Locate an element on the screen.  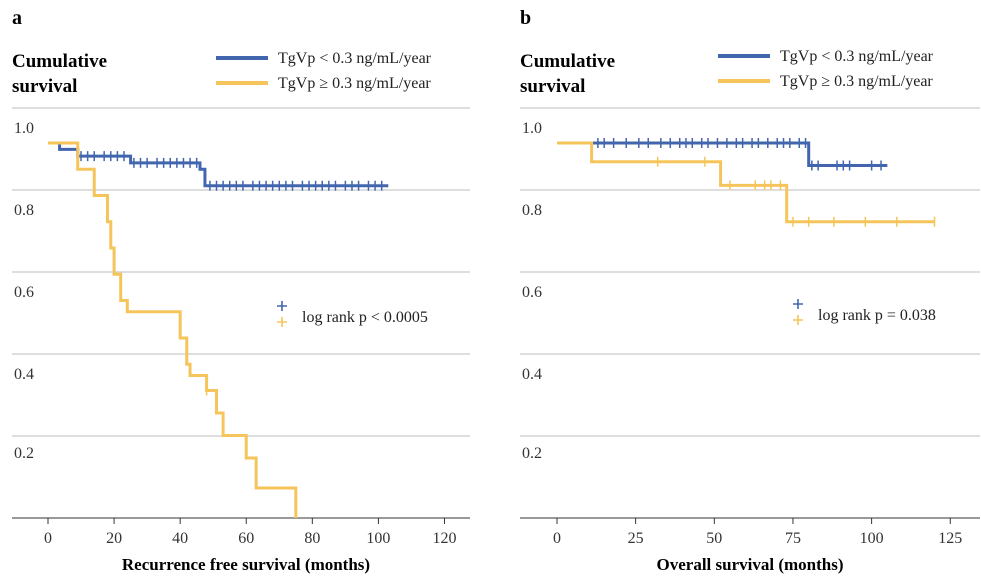
x-tick-label: 25 is located at coordinates (636, 538).